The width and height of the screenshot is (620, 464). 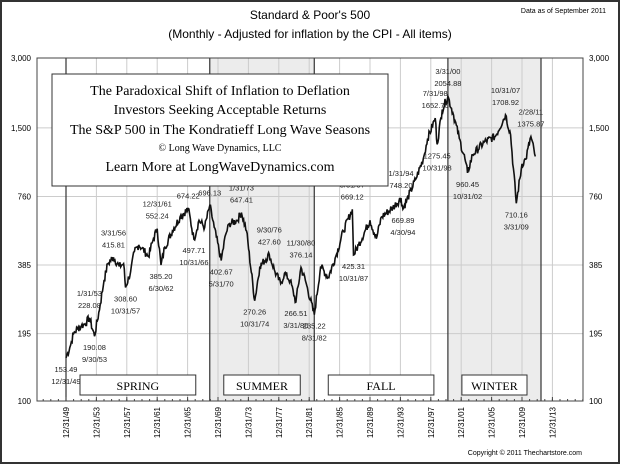 What do you see at coordinates (157, 204) in the screenshot?
I see `annotation-label: 12/31/61` at bounding box center [157, 204].